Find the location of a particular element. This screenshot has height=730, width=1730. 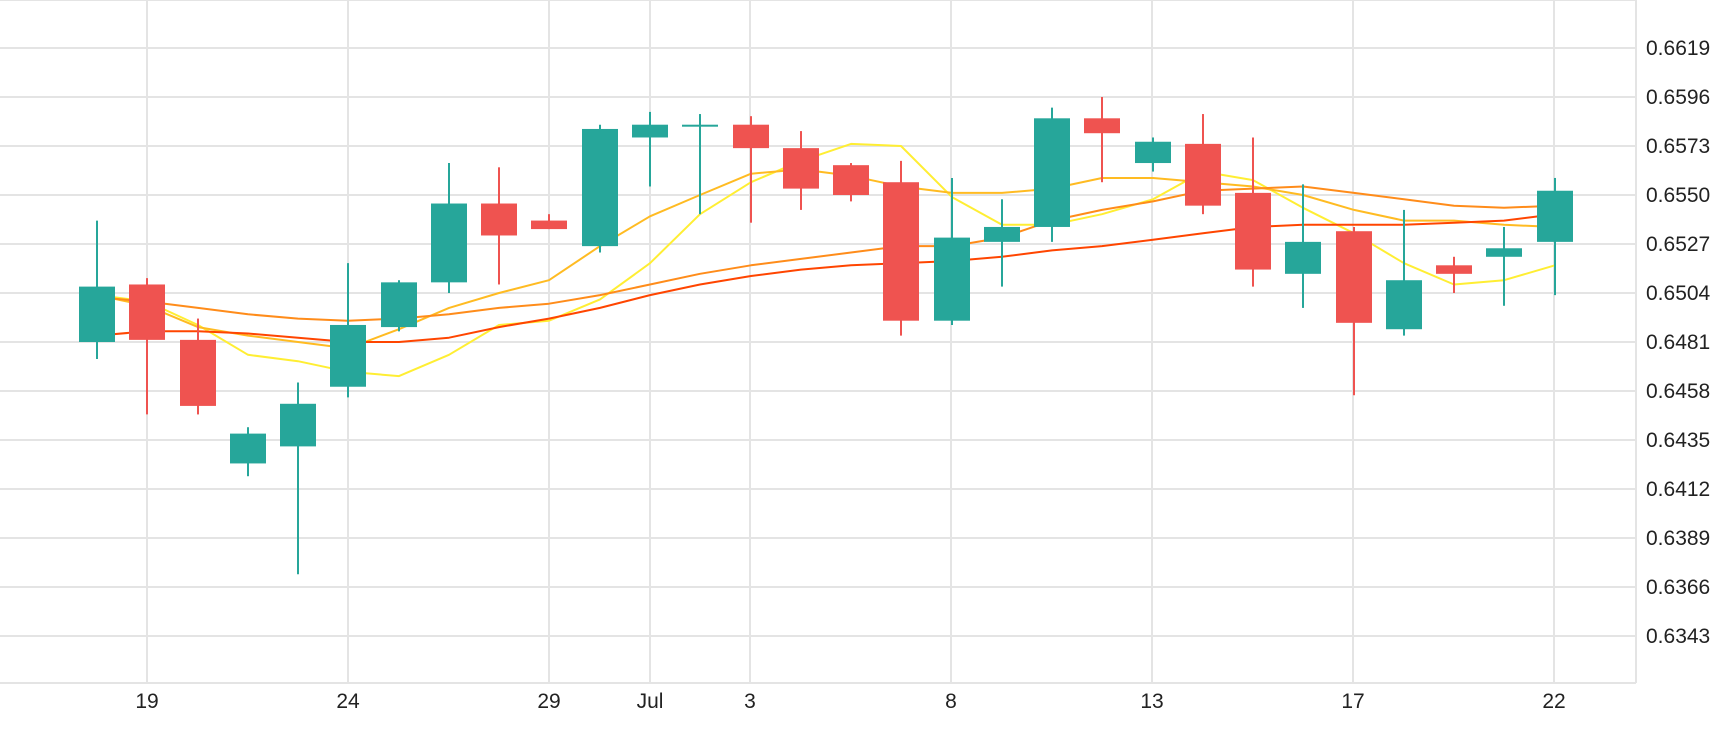

y-tick-label: 0.6550 is located at coordinates (1678, 195).